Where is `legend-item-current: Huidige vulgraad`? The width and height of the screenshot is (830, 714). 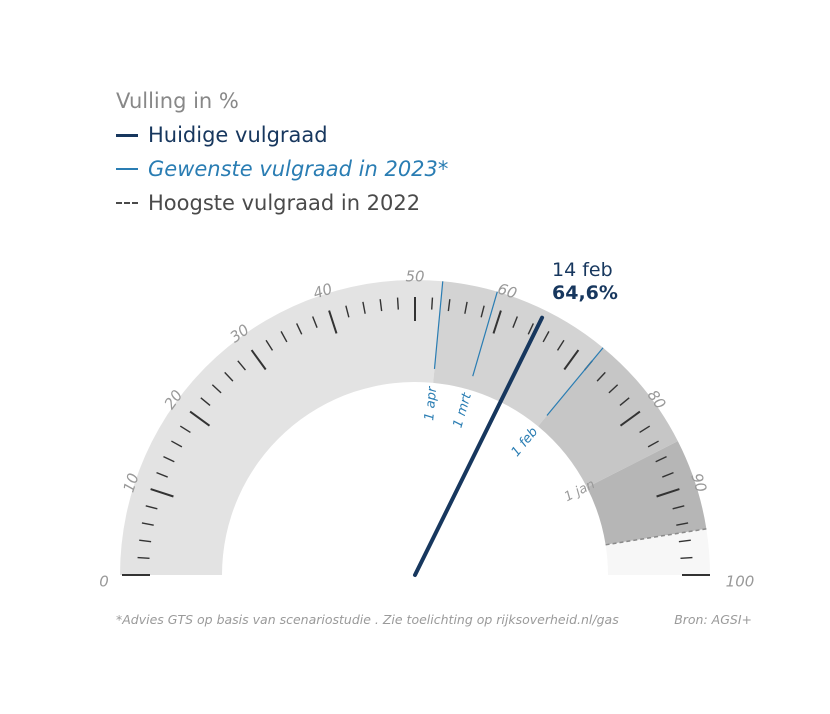
legend-item-current: Huidige vulgraad is located at coordinates (282, 135).